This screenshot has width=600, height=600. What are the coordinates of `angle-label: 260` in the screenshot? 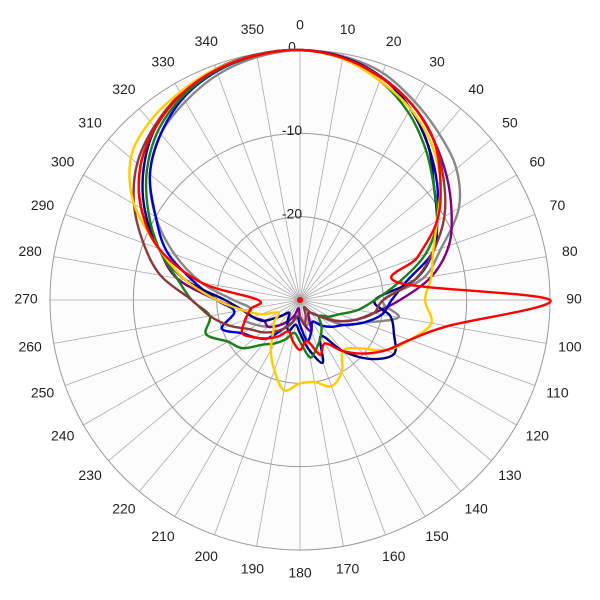 It's located at (30, 346).